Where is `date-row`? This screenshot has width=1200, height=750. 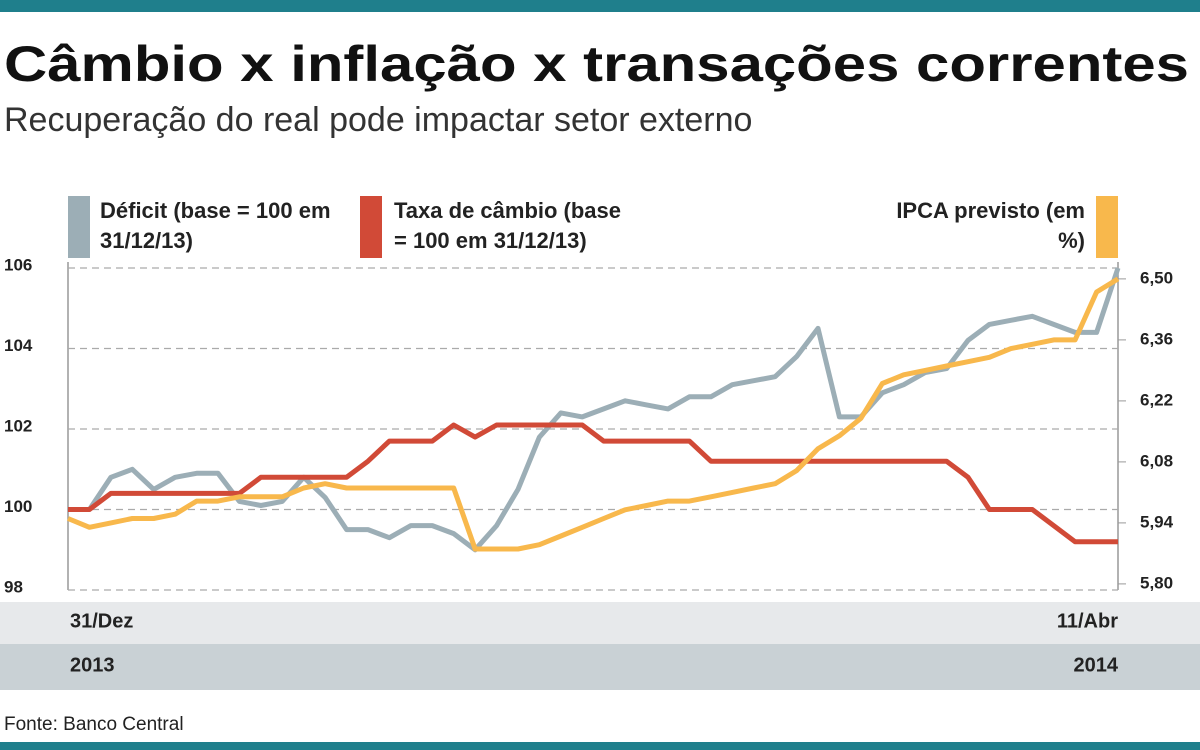 date-row is located at coordinates (600, 623).